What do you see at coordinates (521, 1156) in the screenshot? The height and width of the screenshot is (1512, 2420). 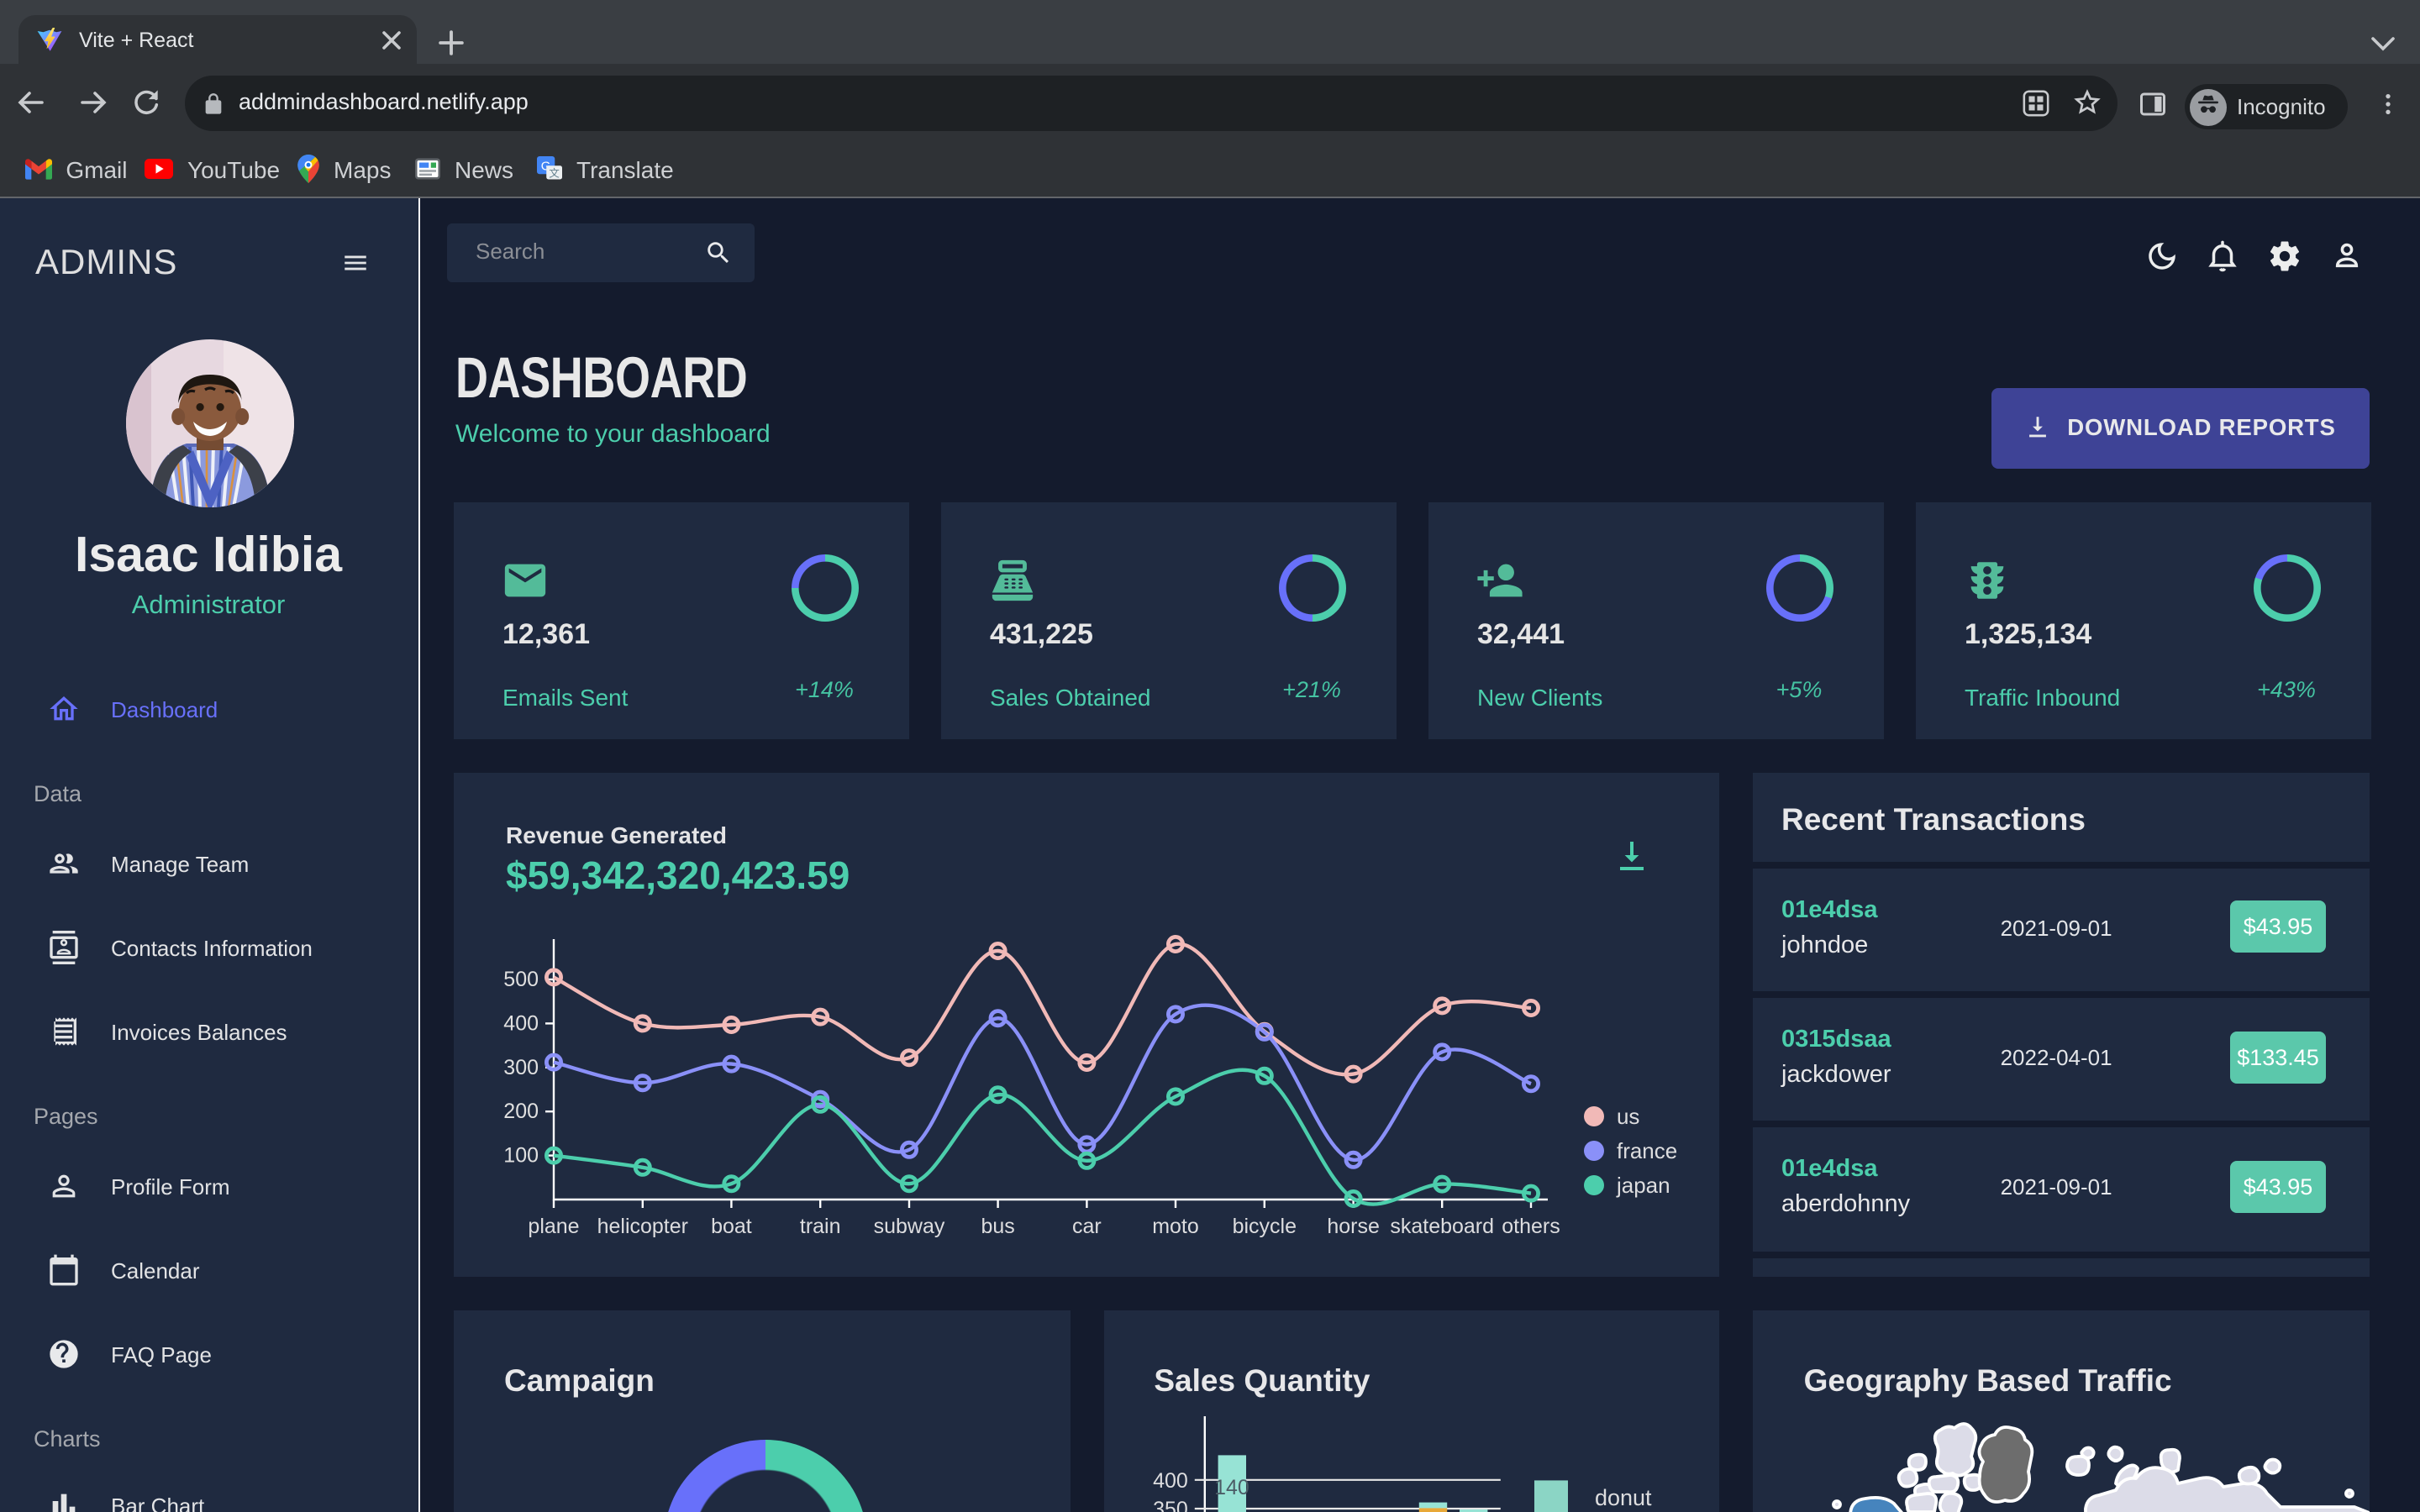 I see `svg-text: 100` at bounding box center [521, 1156].